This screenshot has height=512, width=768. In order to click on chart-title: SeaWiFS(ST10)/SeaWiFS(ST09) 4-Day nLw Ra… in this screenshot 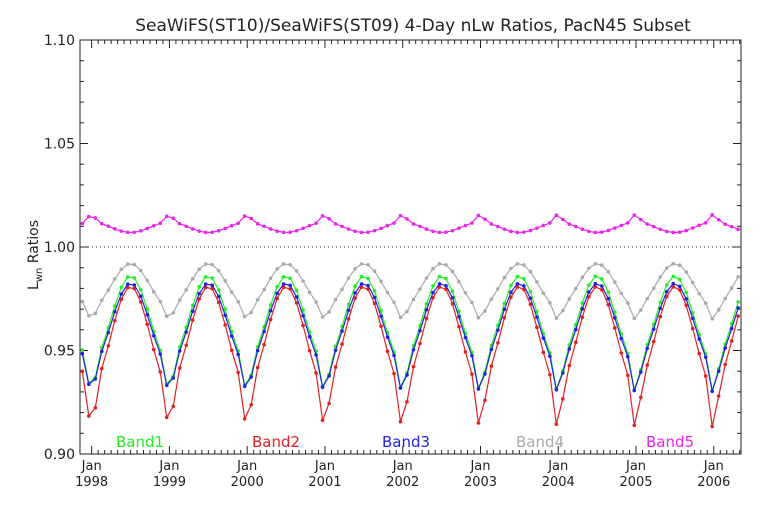, I will do `click(413, 26)`.